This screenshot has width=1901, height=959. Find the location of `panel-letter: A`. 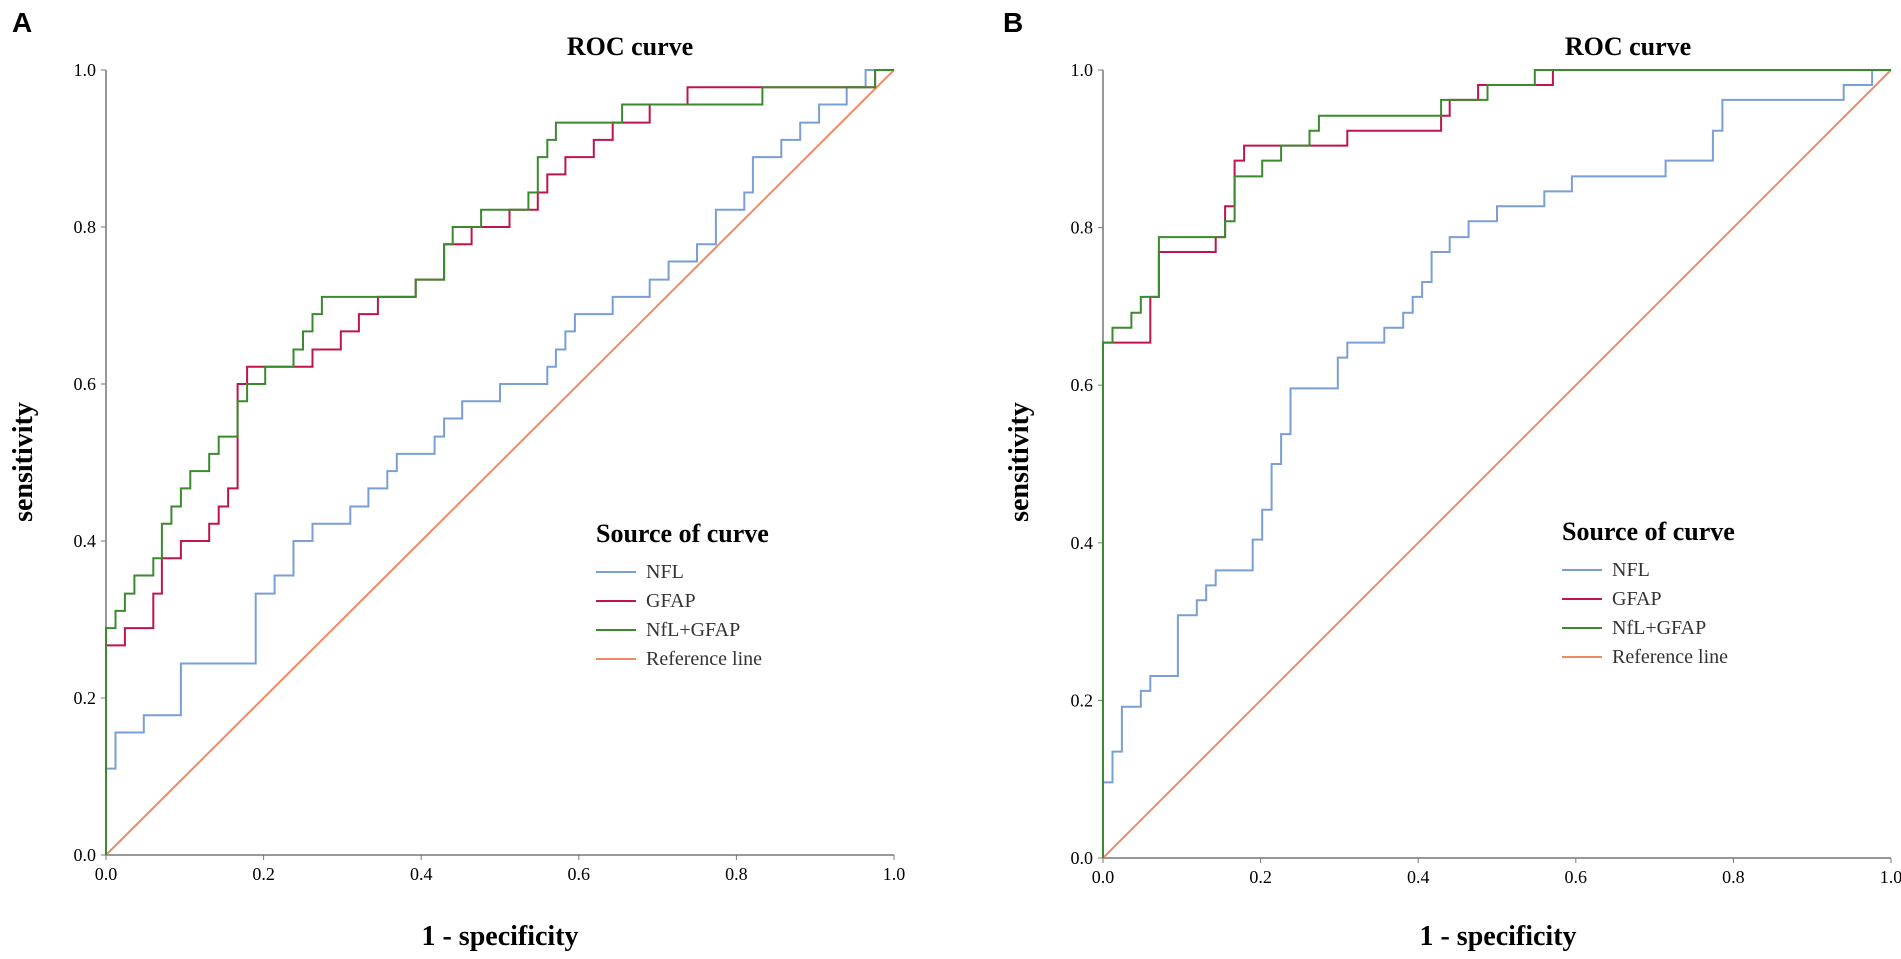

panel-letter: A is located at coordinates (22, 22).